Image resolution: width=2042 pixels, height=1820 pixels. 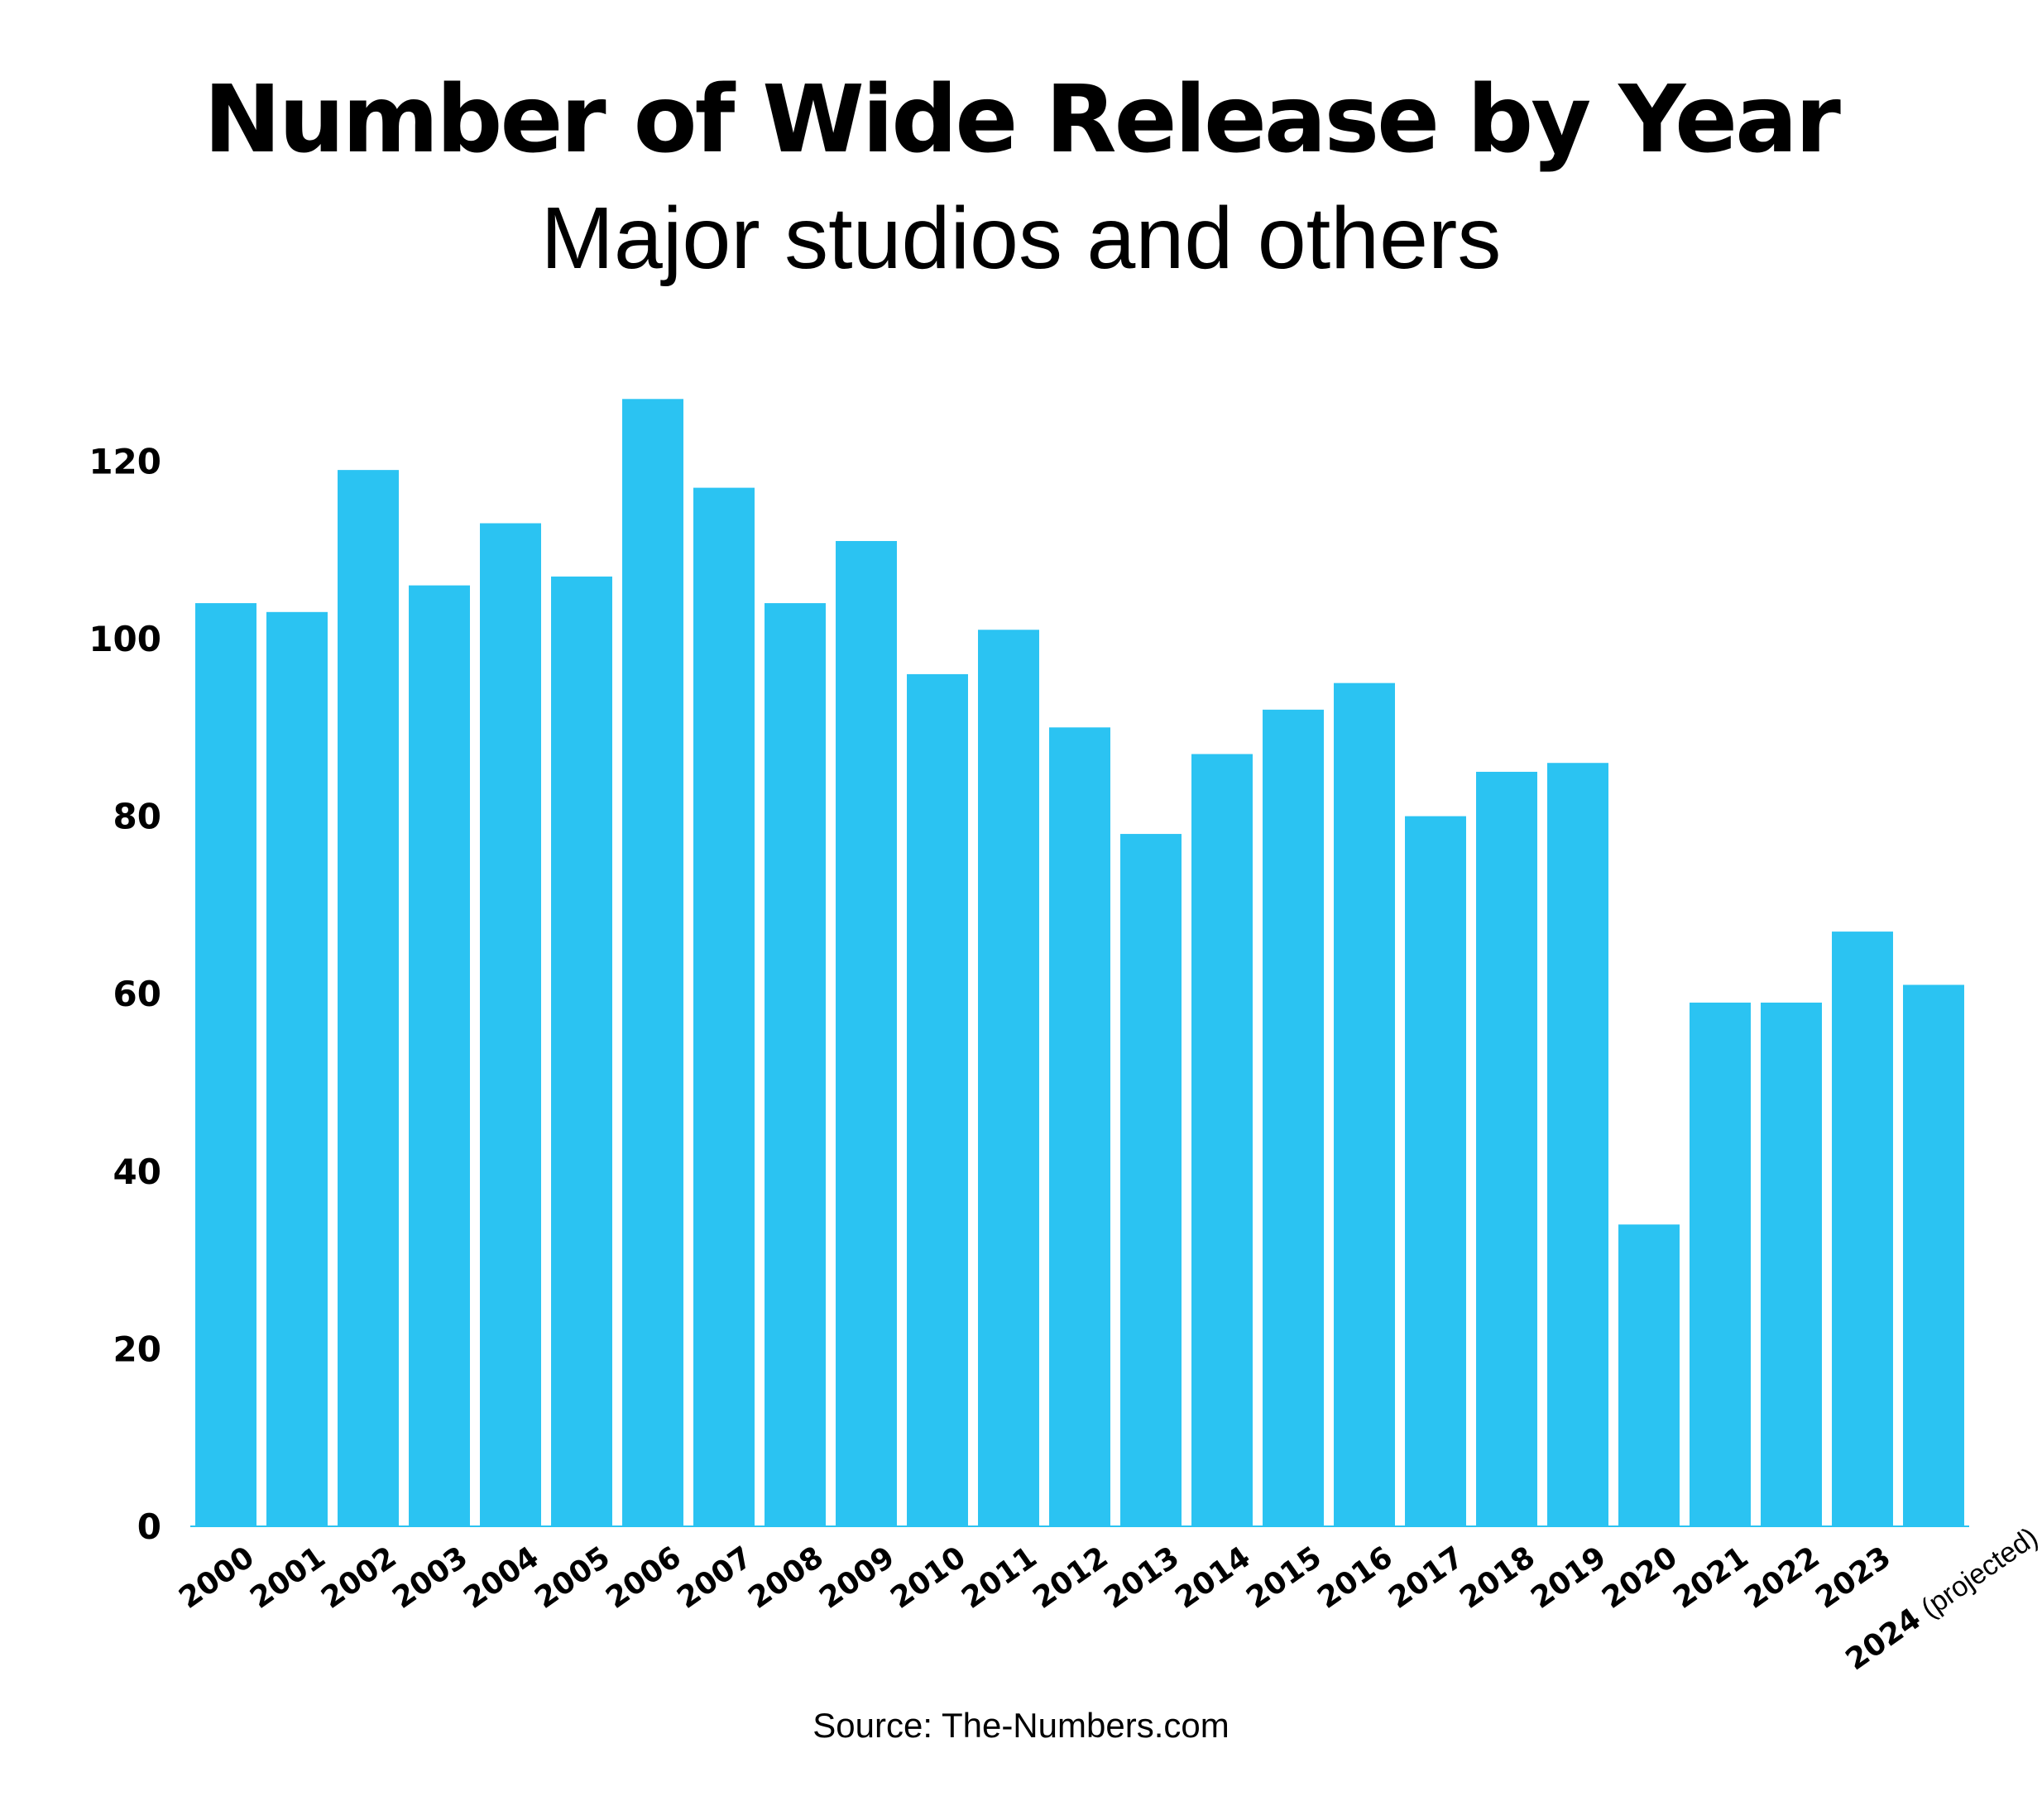 I want to click on bar-2002, so click(x=369, y=998).